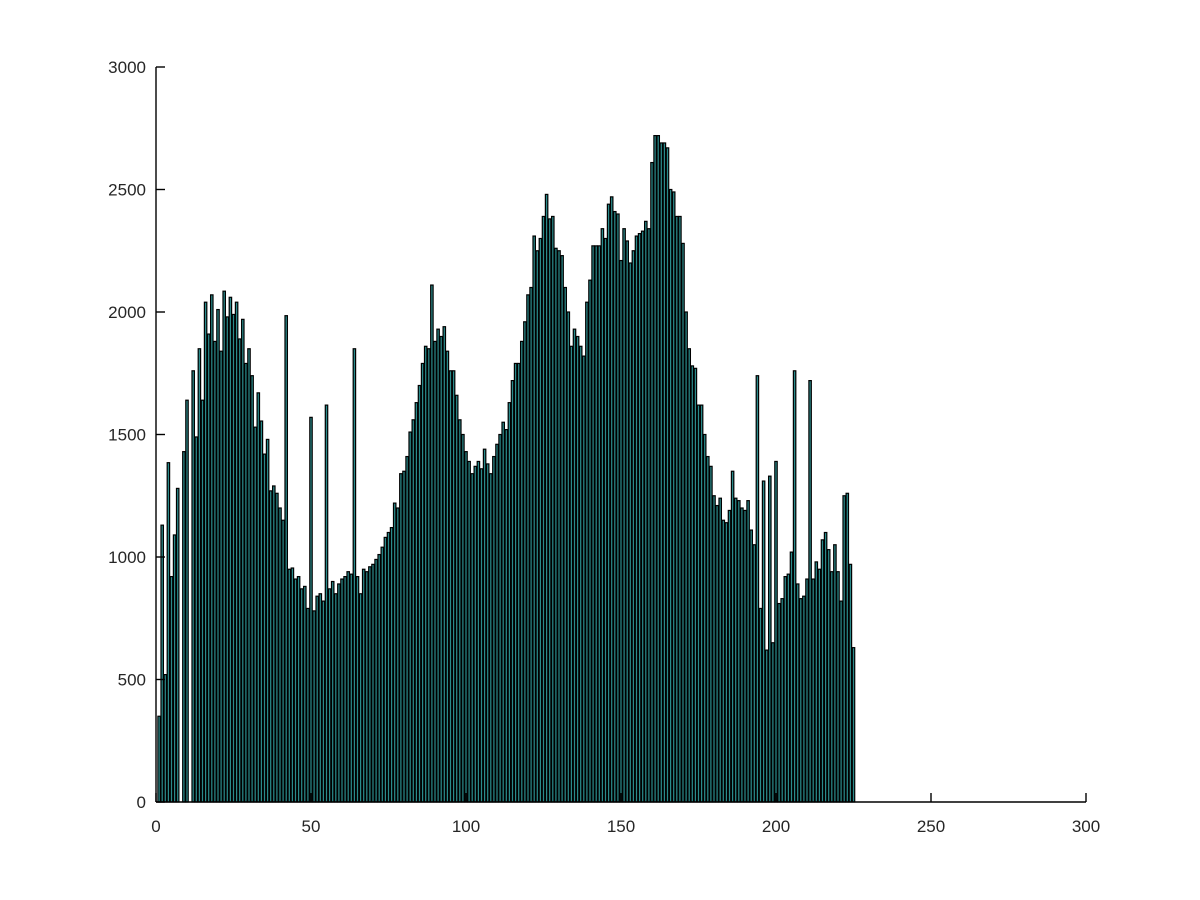 The height and width of the screenshot is (900, 1200). What do you see at coordinates (776, 826) in the screenshot?
I see `x-tick-label: 200` at bounding box center [776, 826].